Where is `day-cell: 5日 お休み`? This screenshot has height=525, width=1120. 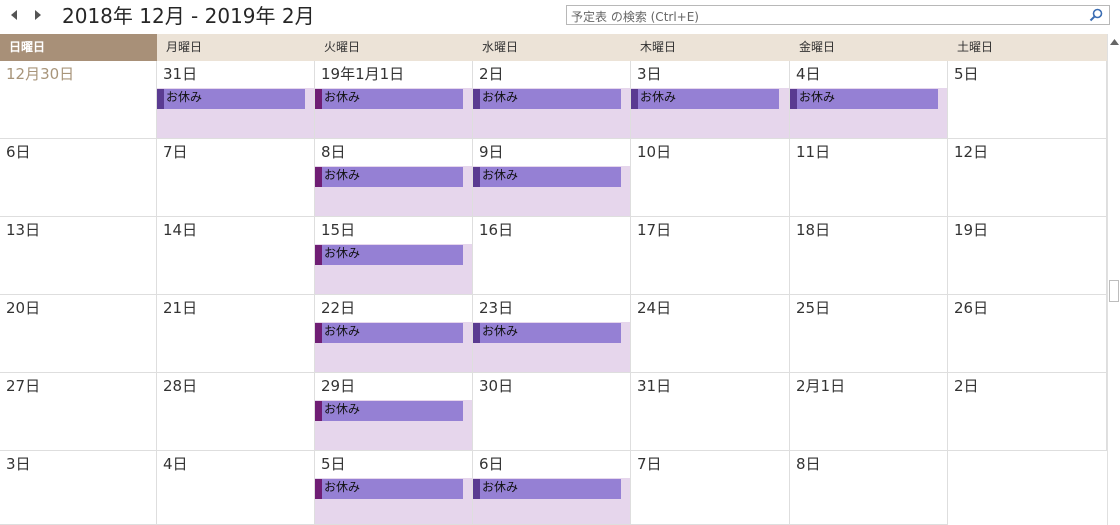
day-cell: 5日 お休み is located at coordinates (394, 488).